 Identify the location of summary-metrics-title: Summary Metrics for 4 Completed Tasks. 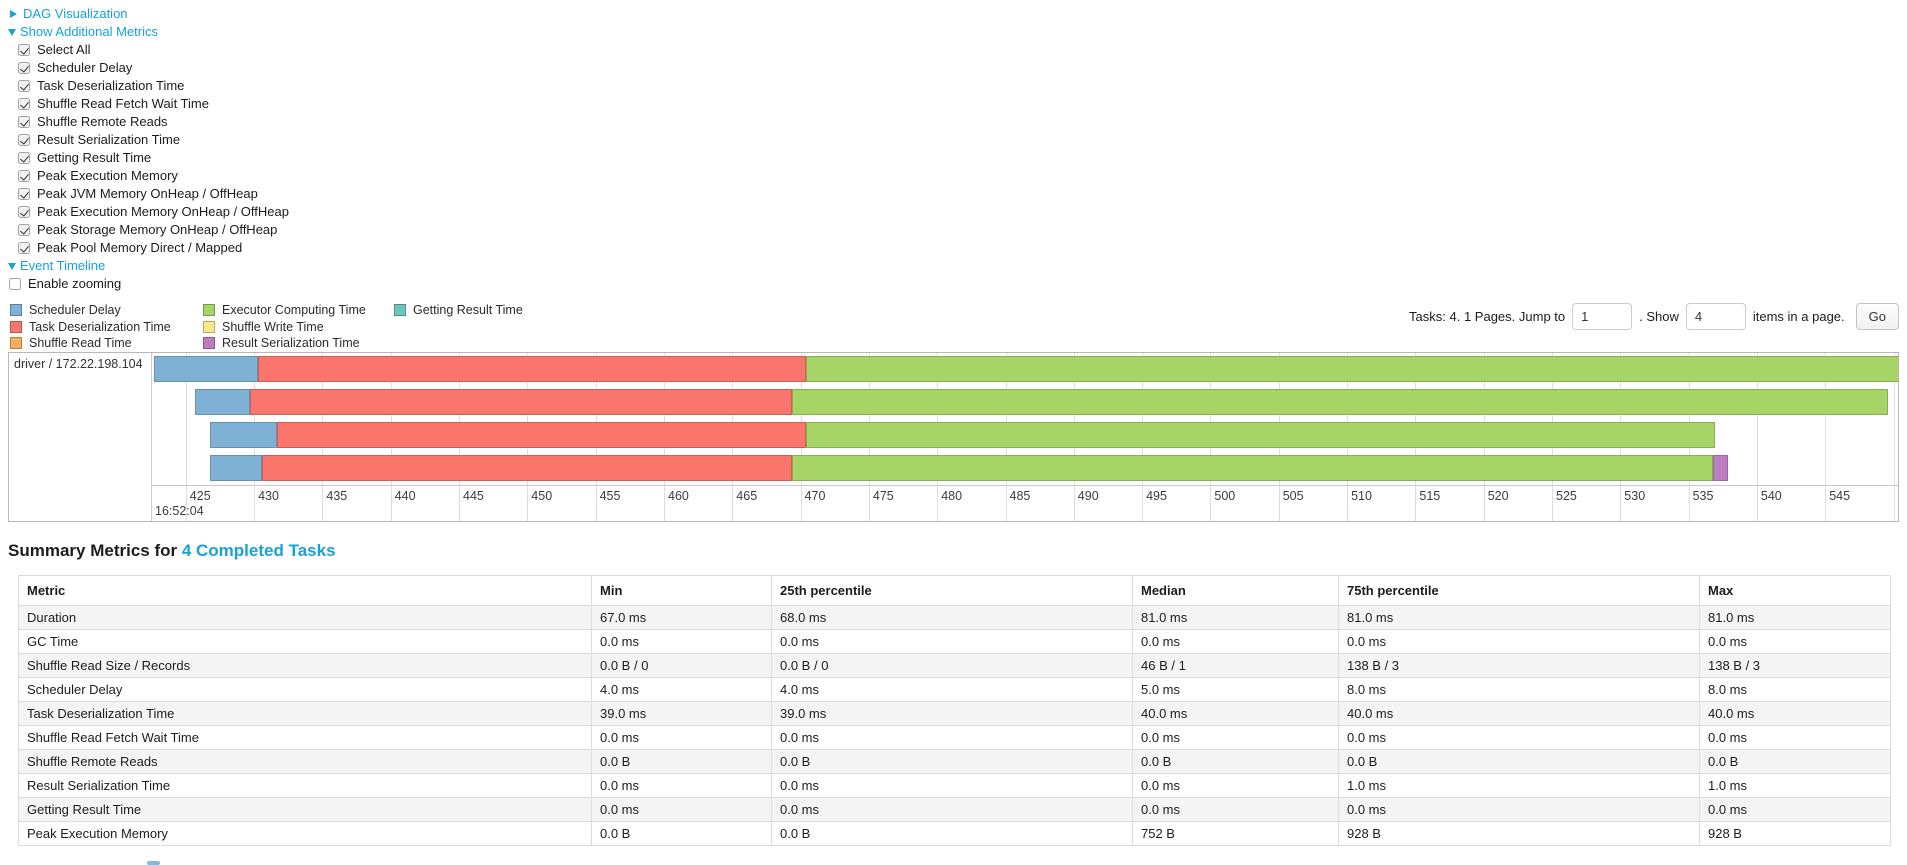
(172, 551).